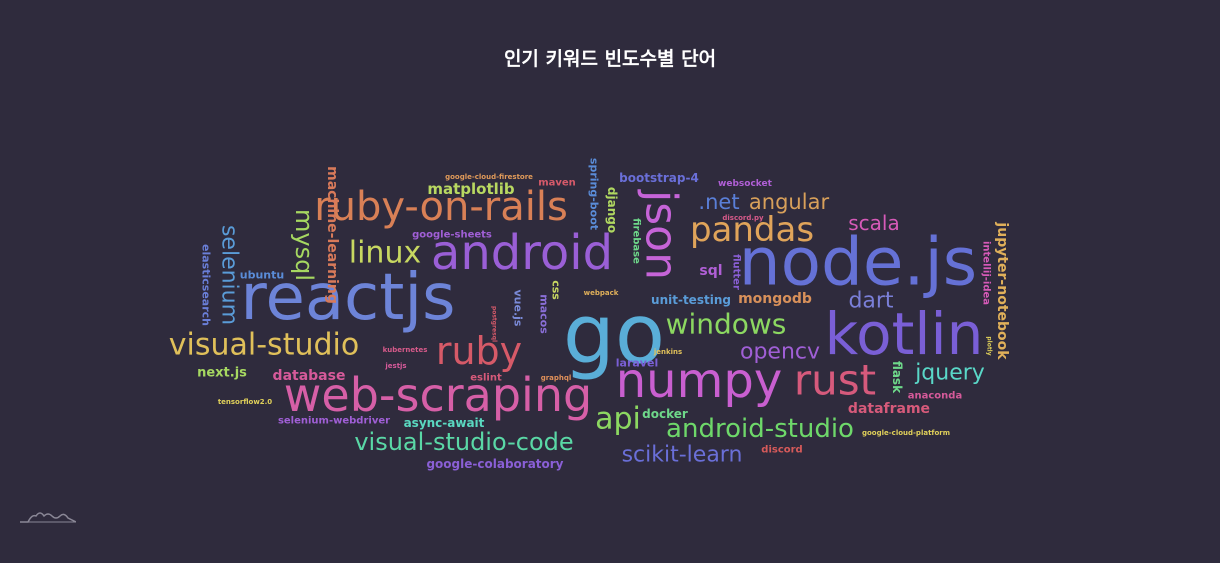 The image size is (1220, 563). I want to click on word-angular: angular, so click(789, 202).